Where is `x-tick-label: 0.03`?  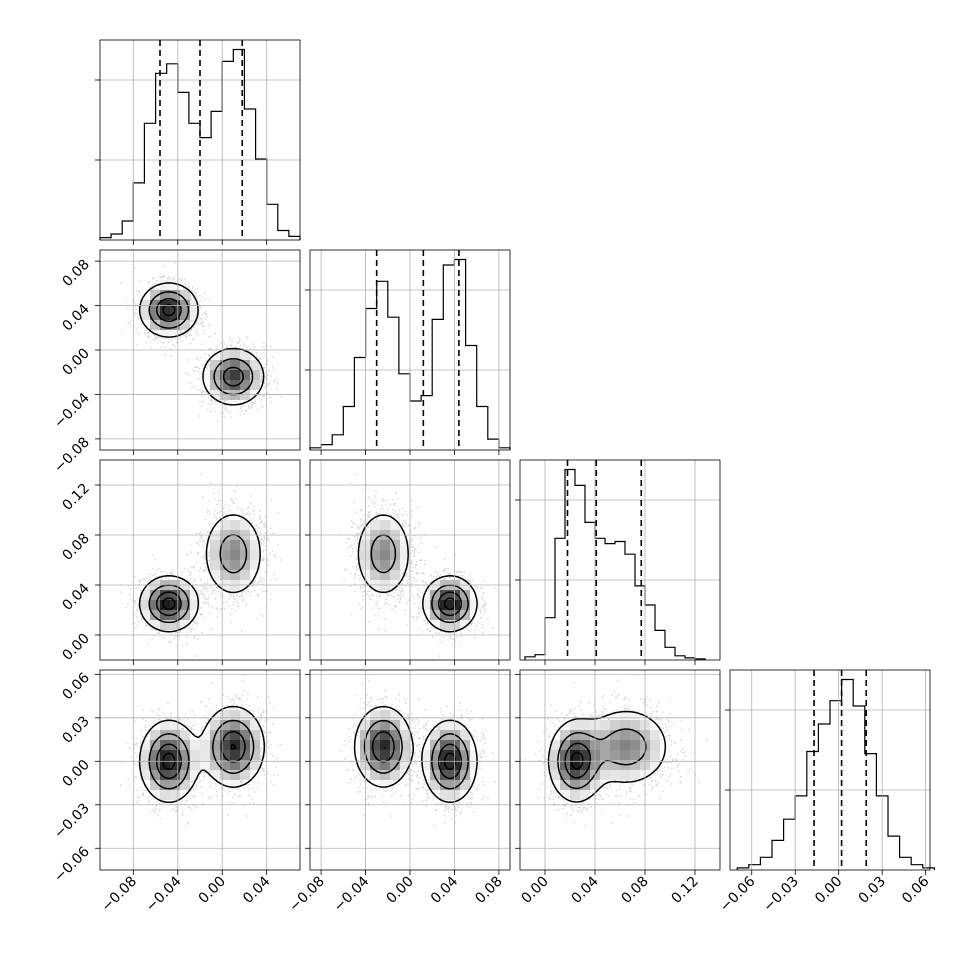 x-tick-label: 0.03 is located at coordinates (872, 890).